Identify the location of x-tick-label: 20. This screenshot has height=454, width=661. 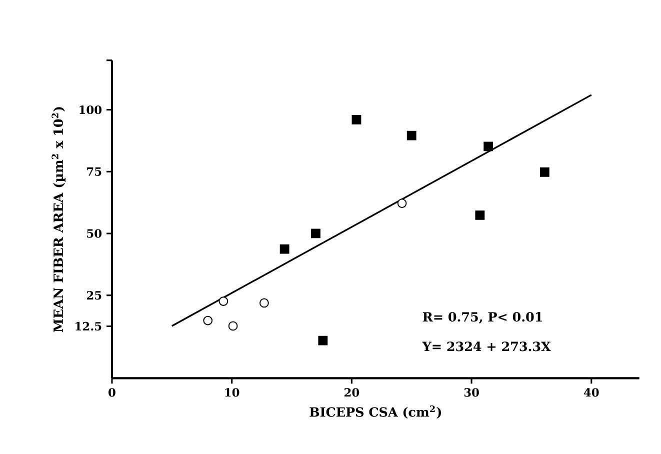
(352, 392).